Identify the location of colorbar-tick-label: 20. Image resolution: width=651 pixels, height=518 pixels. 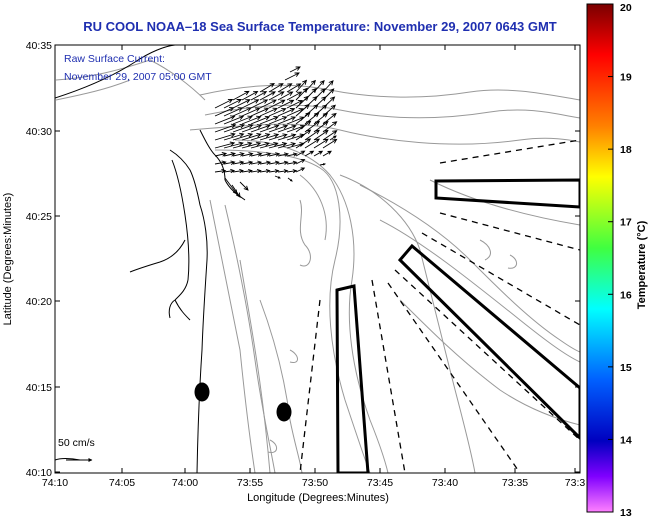
(626, 8).